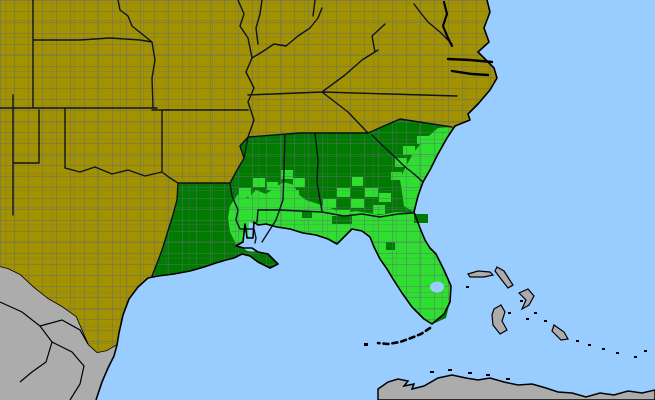 The width and height of the screenshot is (655, 400). Describe the element at coordinates (366, 344) in the screenshot. I see `dry-tortugas` at that location.